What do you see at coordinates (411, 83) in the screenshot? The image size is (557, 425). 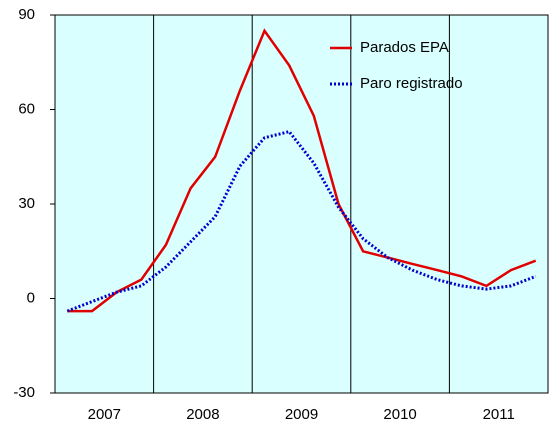 I see `legend-label: Paro registrado` at bounding box center [411, 83].